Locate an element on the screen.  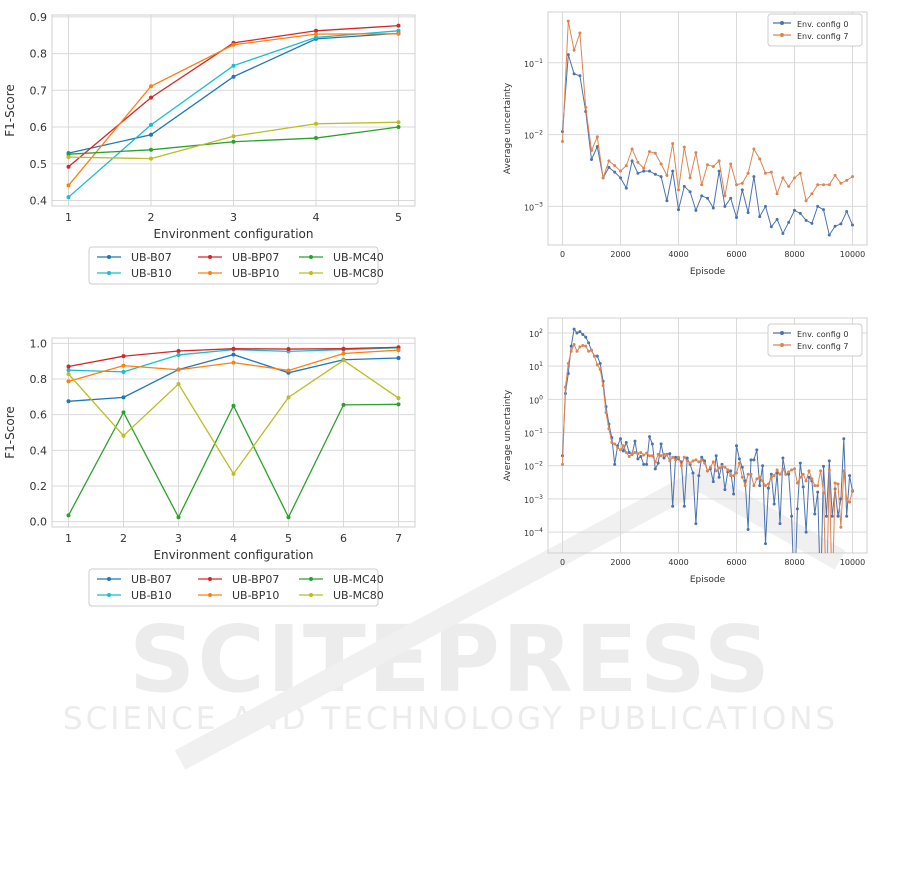
y-tick-label: 0.6 is located at coordinates (39, 127).